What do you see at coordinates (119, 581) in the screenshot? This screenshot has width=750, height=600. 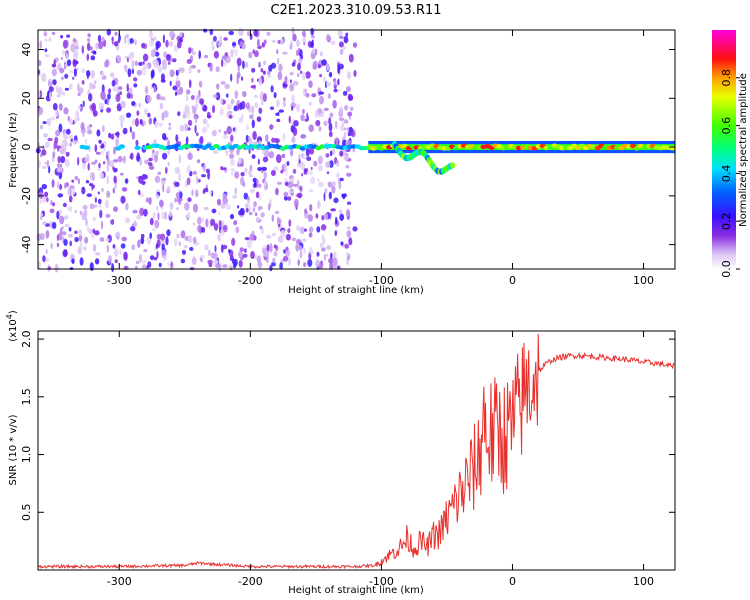 I see `x-tick-label: -300` at bounding box center [119, 581].